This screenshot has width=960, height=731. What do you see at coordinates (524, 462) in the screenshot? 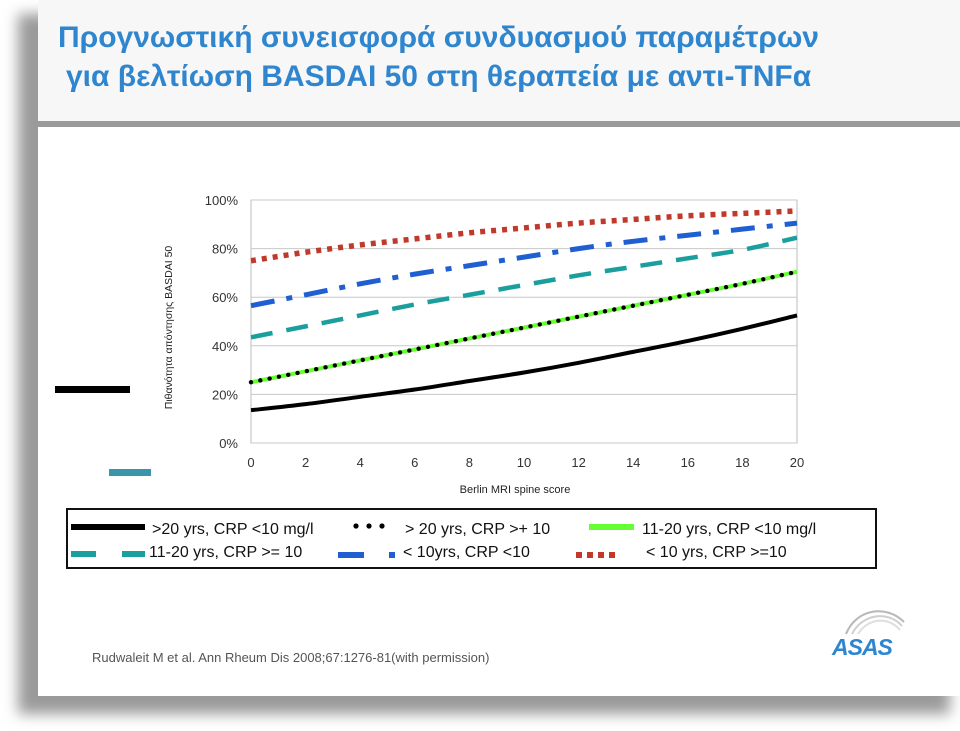
I see `x-tick-label: 10` at bounding box center [524, 462].